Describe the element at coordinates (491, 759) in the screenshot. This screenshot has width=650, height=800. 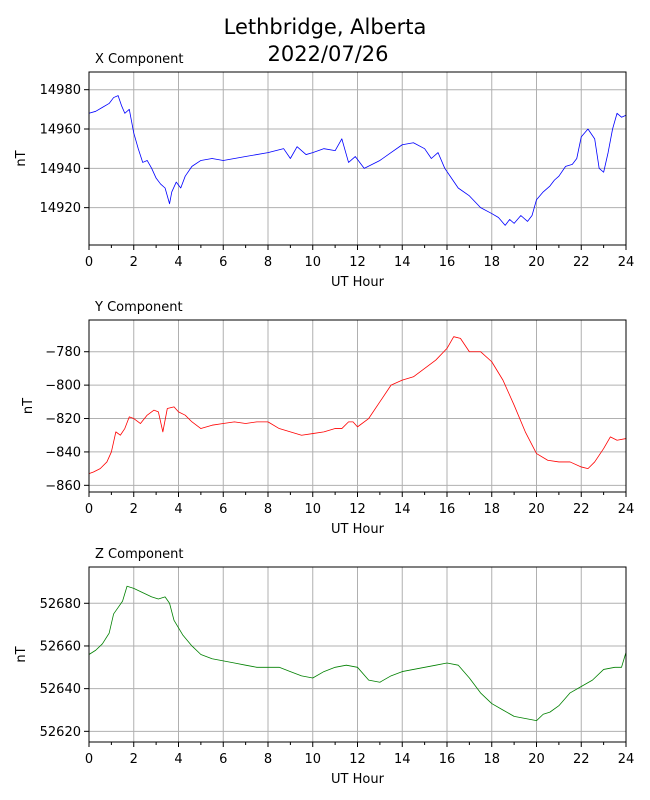
I see `z-component-xtick-label: 18` at that location.